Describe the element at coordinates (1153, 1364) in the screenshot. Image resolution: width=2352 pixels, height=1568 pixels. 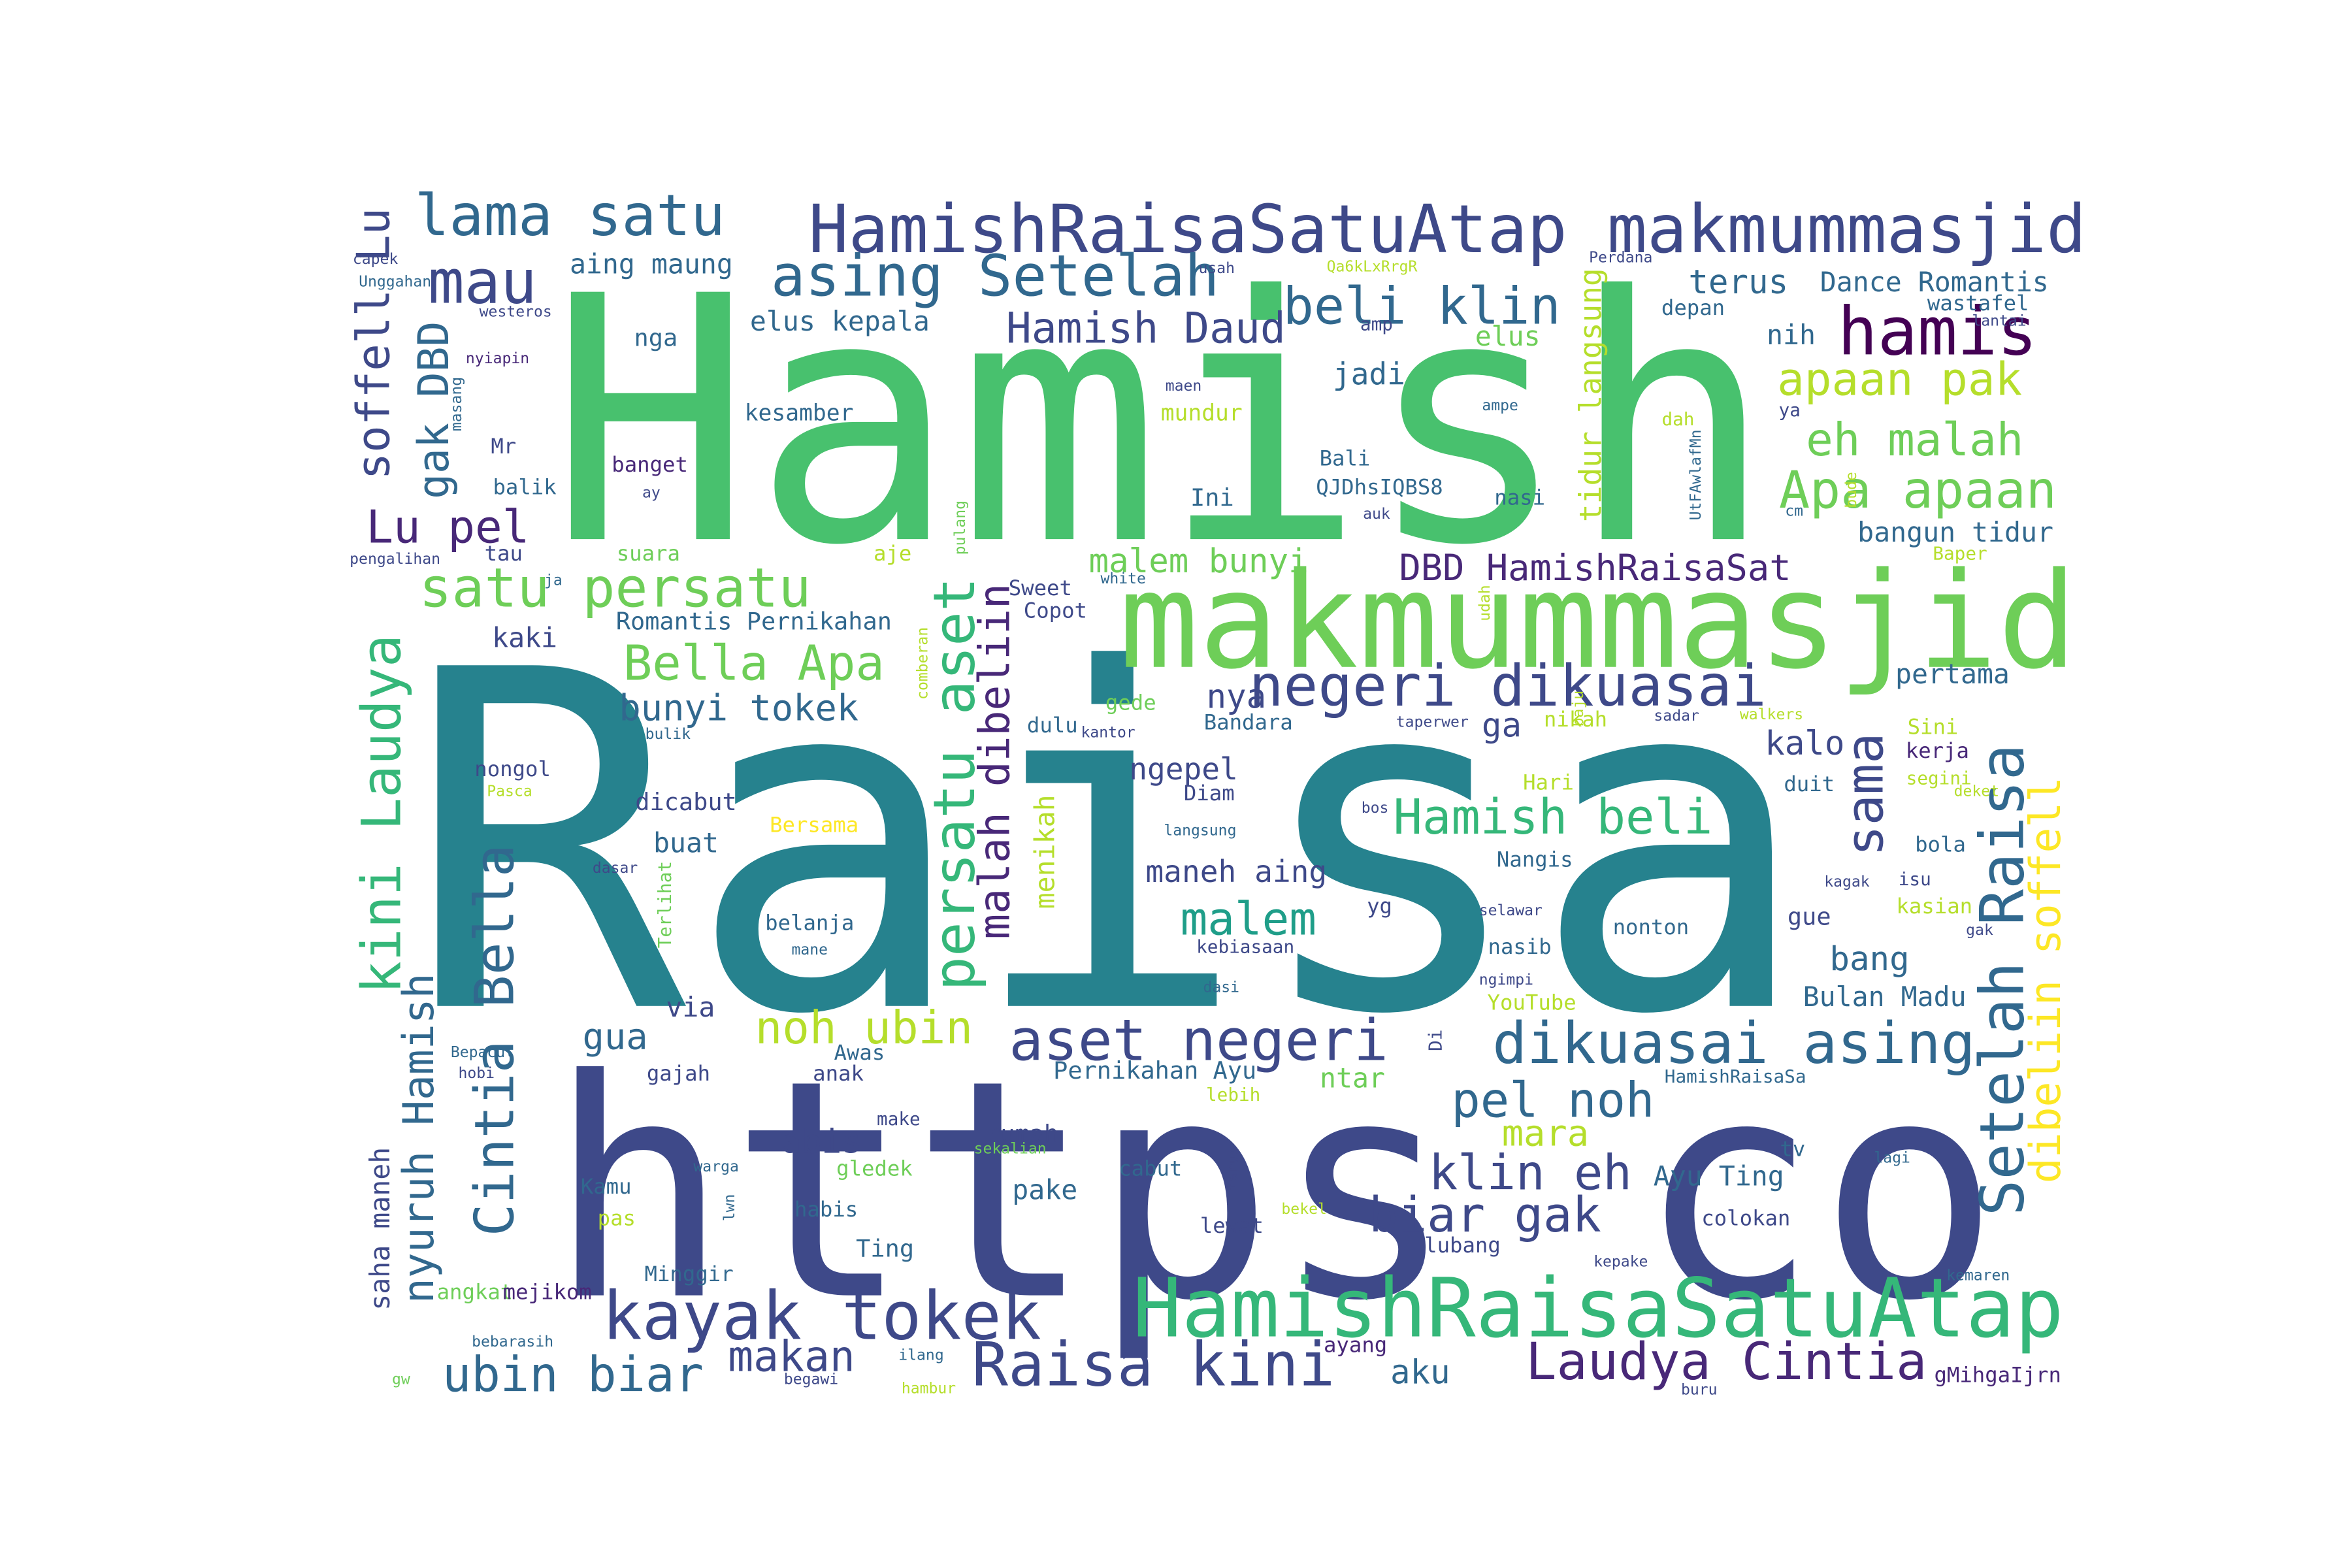
I see `word: Raisa kini` at that location.